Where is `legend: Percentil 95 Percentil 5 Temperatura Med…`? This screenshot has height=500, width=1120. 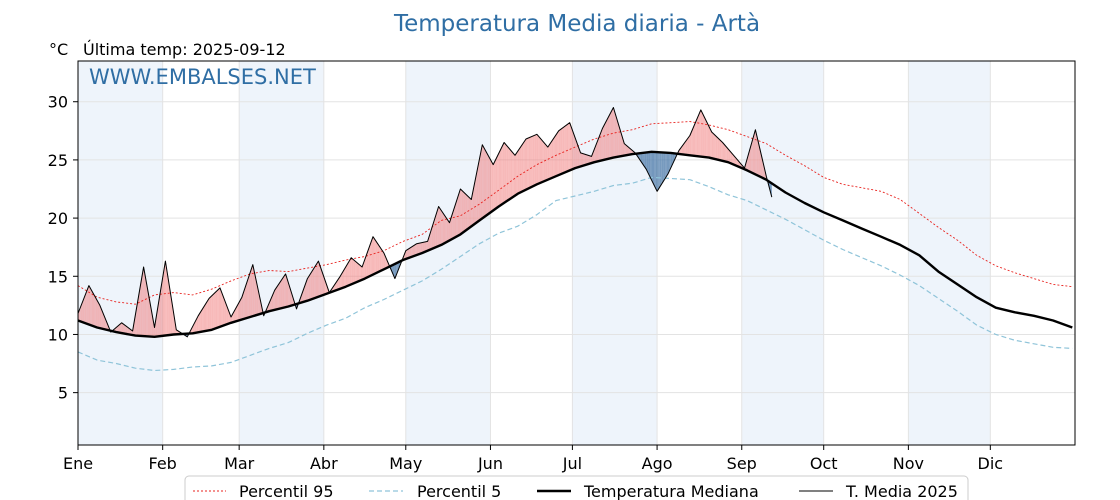 legend: Percentil 95 Percentil 5 Temperatura Med… is located at coordinates (576, 487).